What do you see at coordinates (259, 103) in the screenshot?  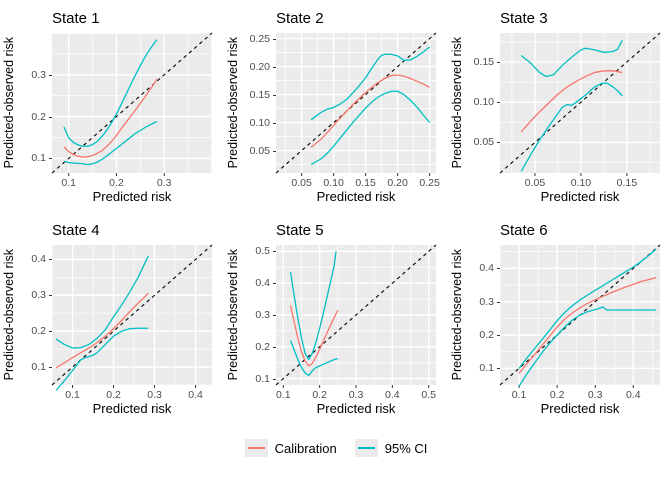 I see `y-tick-labels: 0.05 0.10 0.15 0.20 0.25` at bounding box center [259, 103].